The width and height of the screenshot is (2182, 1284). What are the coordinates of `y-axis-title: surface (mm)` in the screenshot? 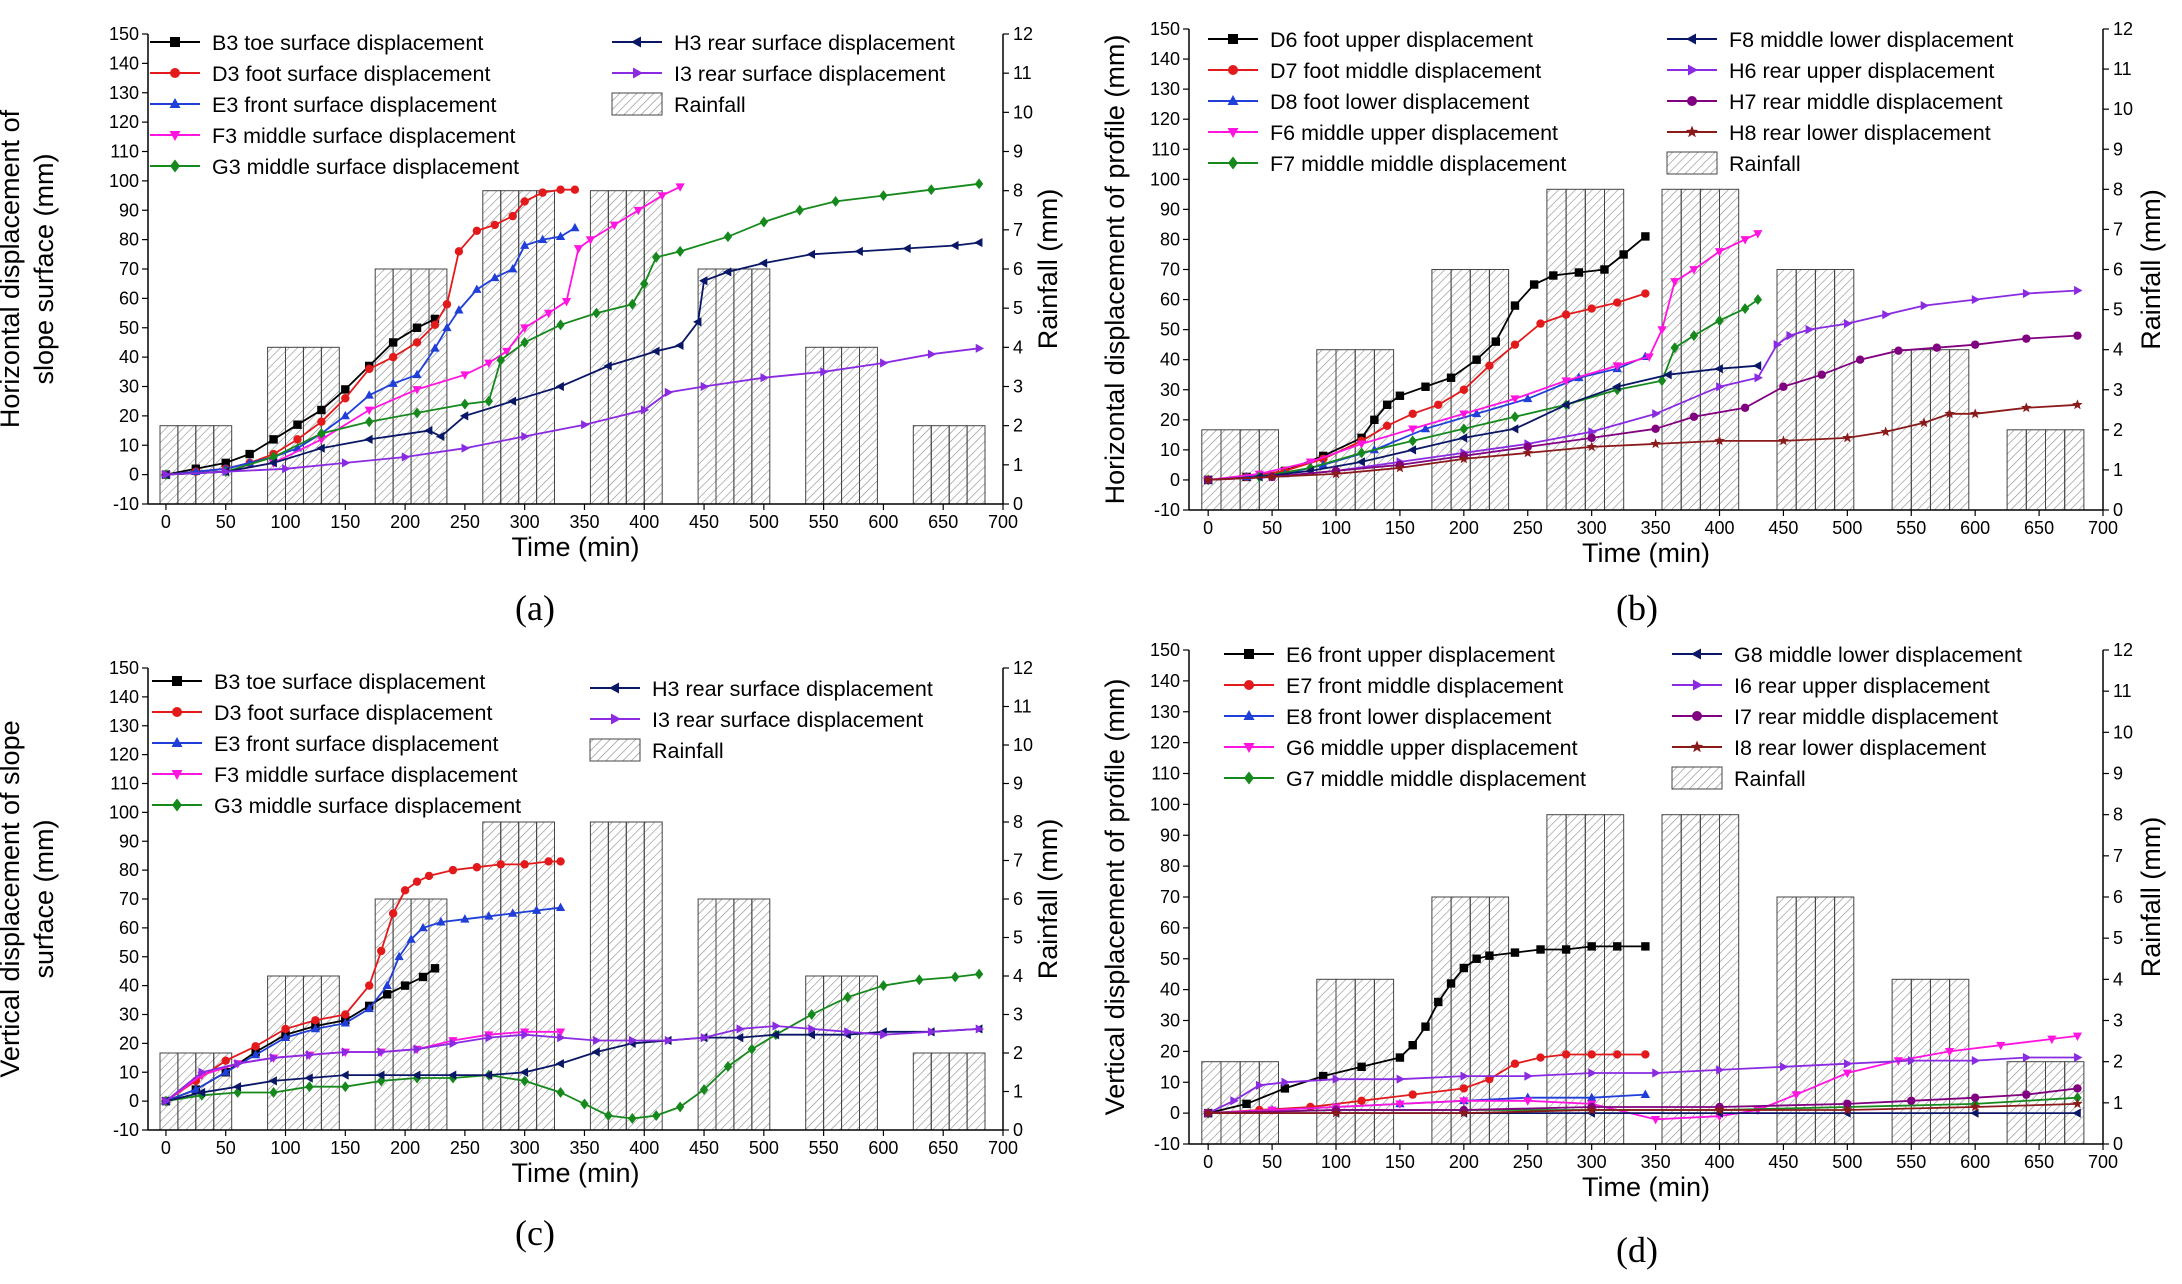 It's located at (44, 898).